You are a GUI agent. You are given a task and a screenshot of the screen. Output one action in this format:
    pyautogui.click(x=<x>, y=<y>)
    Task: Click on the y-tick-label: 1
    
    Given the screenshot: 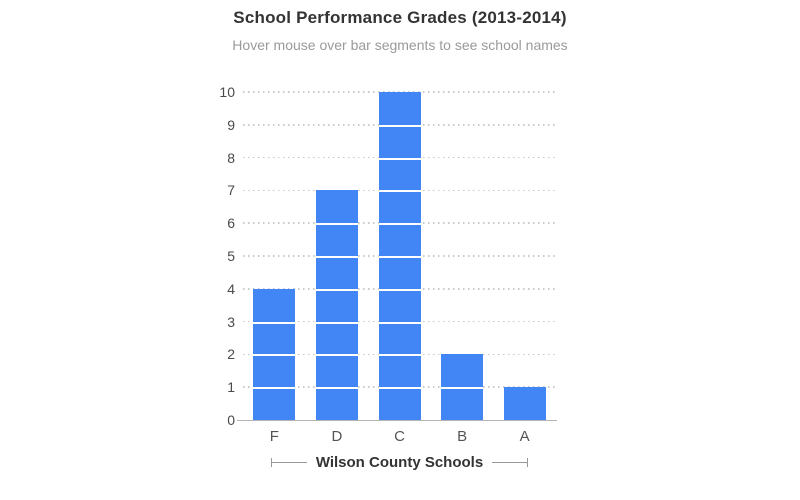 What is the action you would take?
    pyautogui.click(x=231, y=387)
    